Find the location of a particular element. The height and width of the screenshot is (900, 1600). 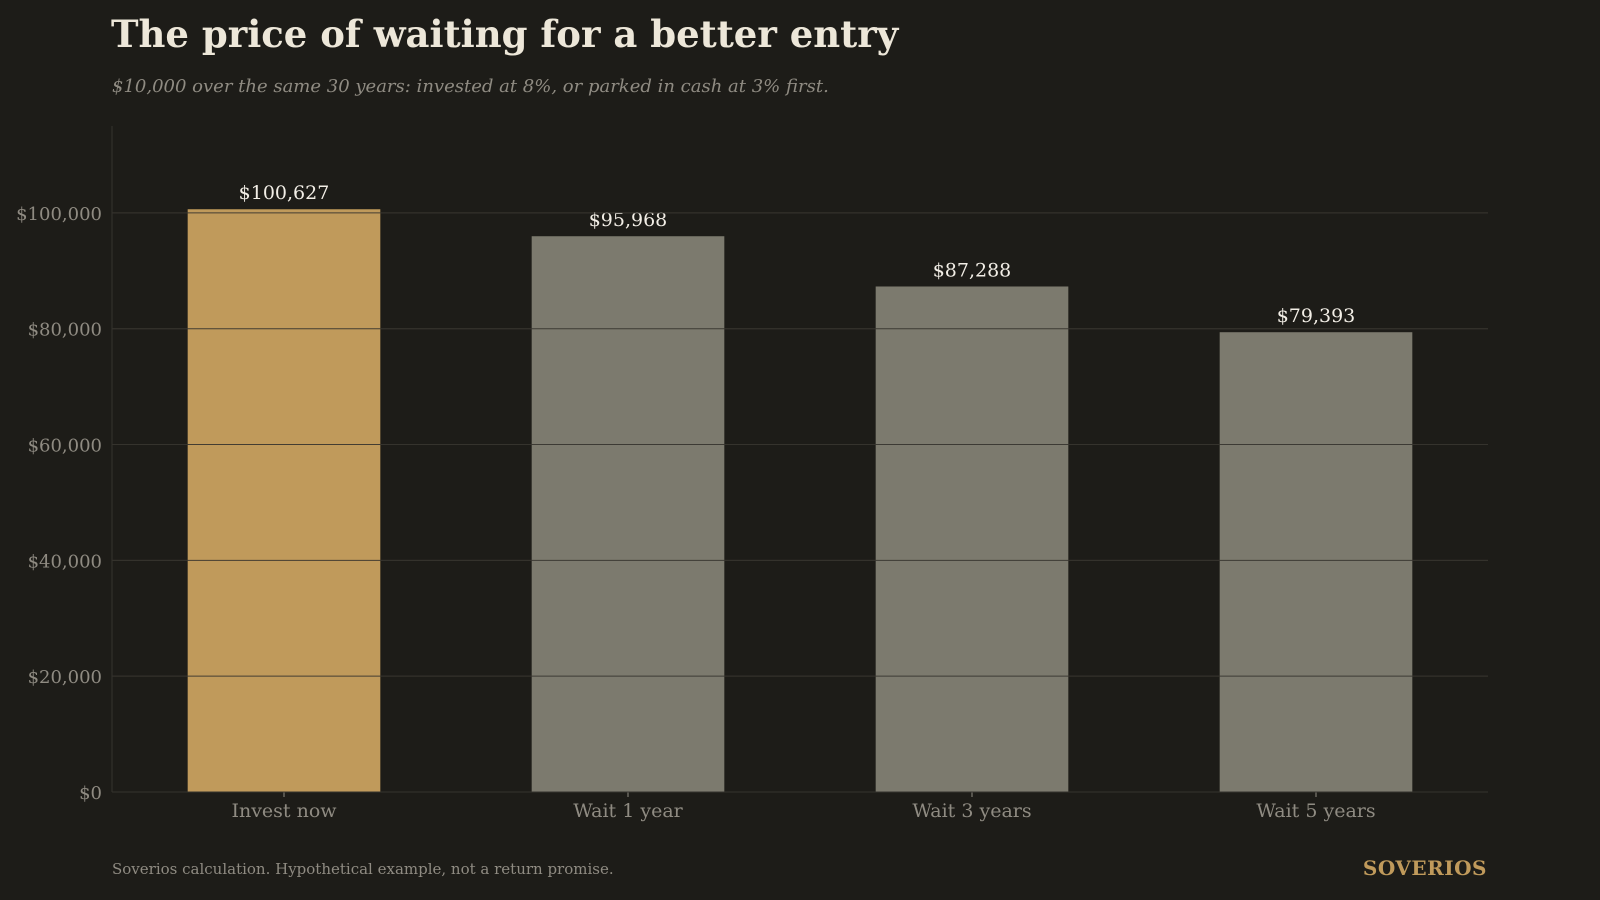

y-tick-label: $60,000 is located at coordinates (65, 446).